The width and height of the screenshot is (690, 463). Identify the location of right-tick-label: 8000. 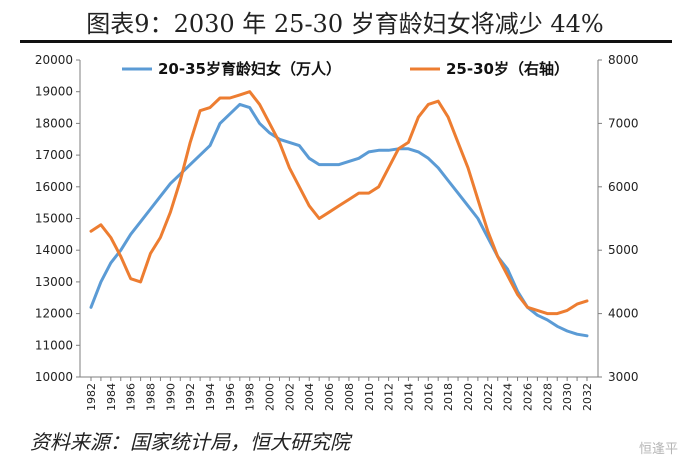
(623, 60).